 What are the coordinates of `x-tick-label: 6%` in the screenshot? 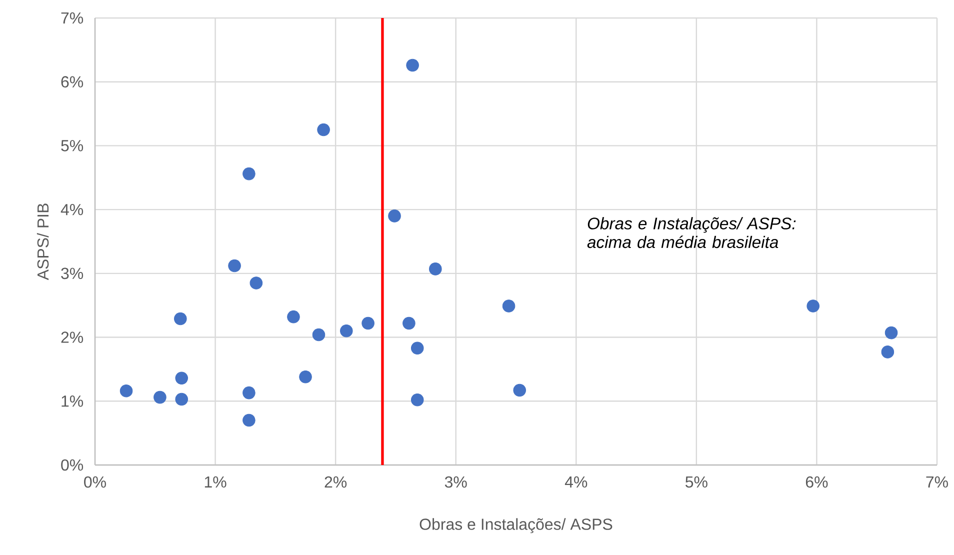 It's located at (817, 482).